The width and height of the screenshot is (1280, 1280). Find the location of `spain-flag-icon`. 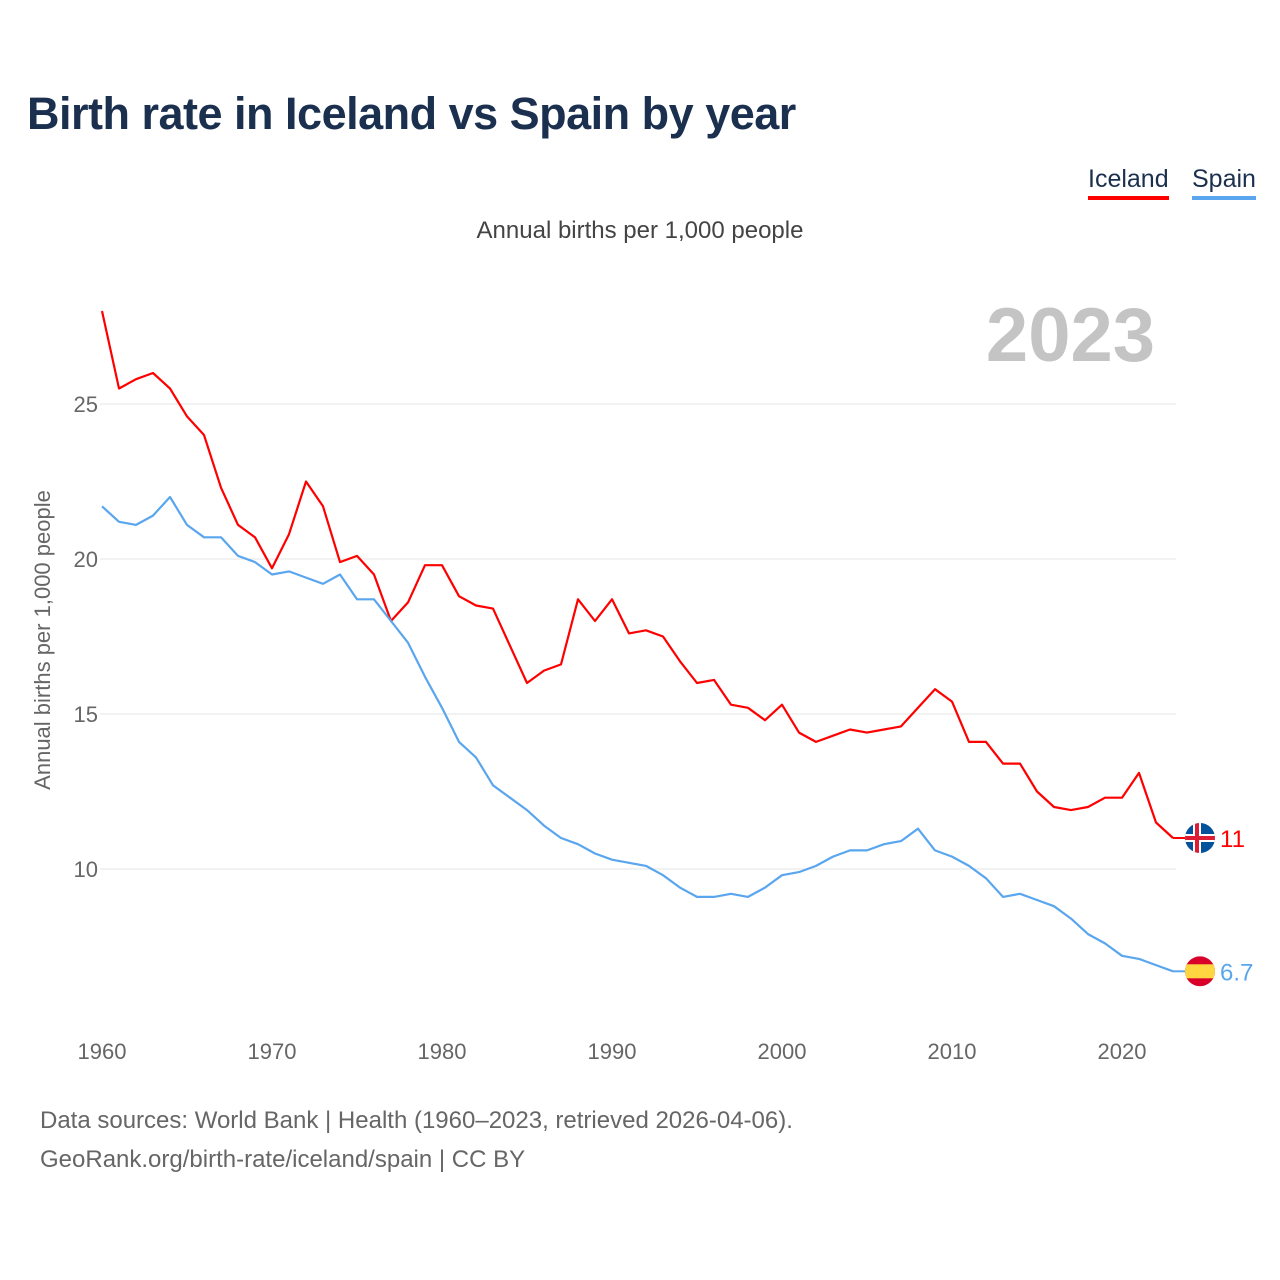

spain-flag-icon is located at coordinates (1200, 971).